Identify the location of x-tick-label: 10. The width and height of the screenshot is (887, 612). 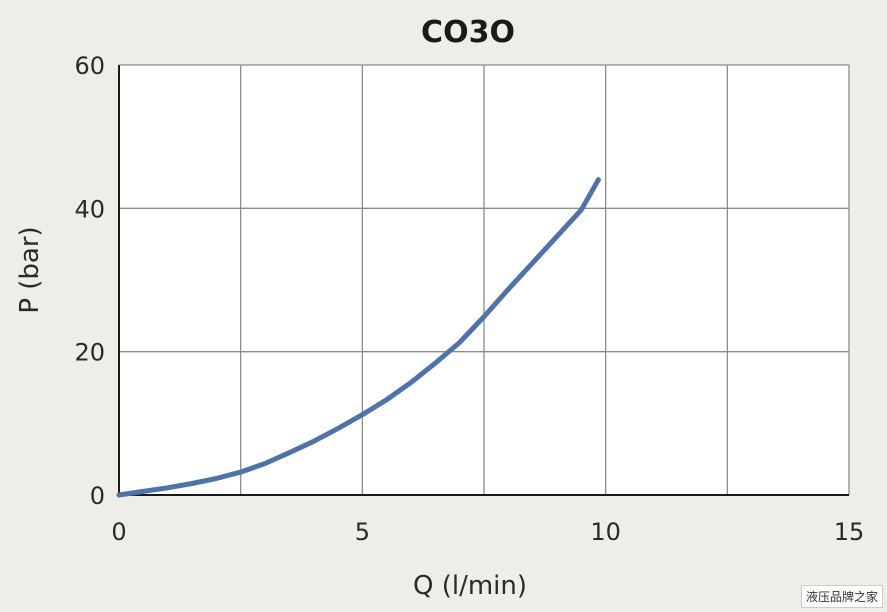
(605, 532).